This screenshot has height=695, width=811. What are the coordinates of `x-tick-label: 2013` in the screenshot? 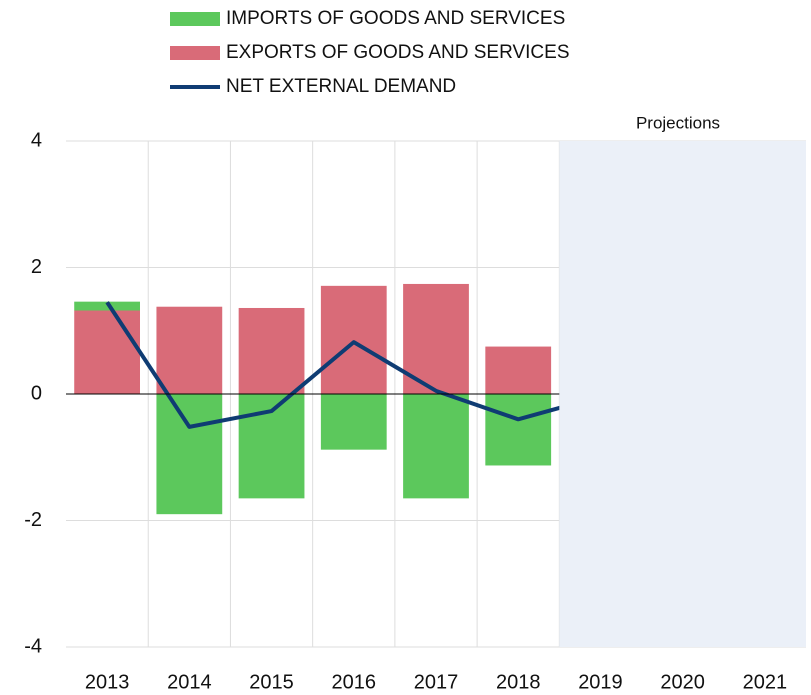 It's located at (107, 682).